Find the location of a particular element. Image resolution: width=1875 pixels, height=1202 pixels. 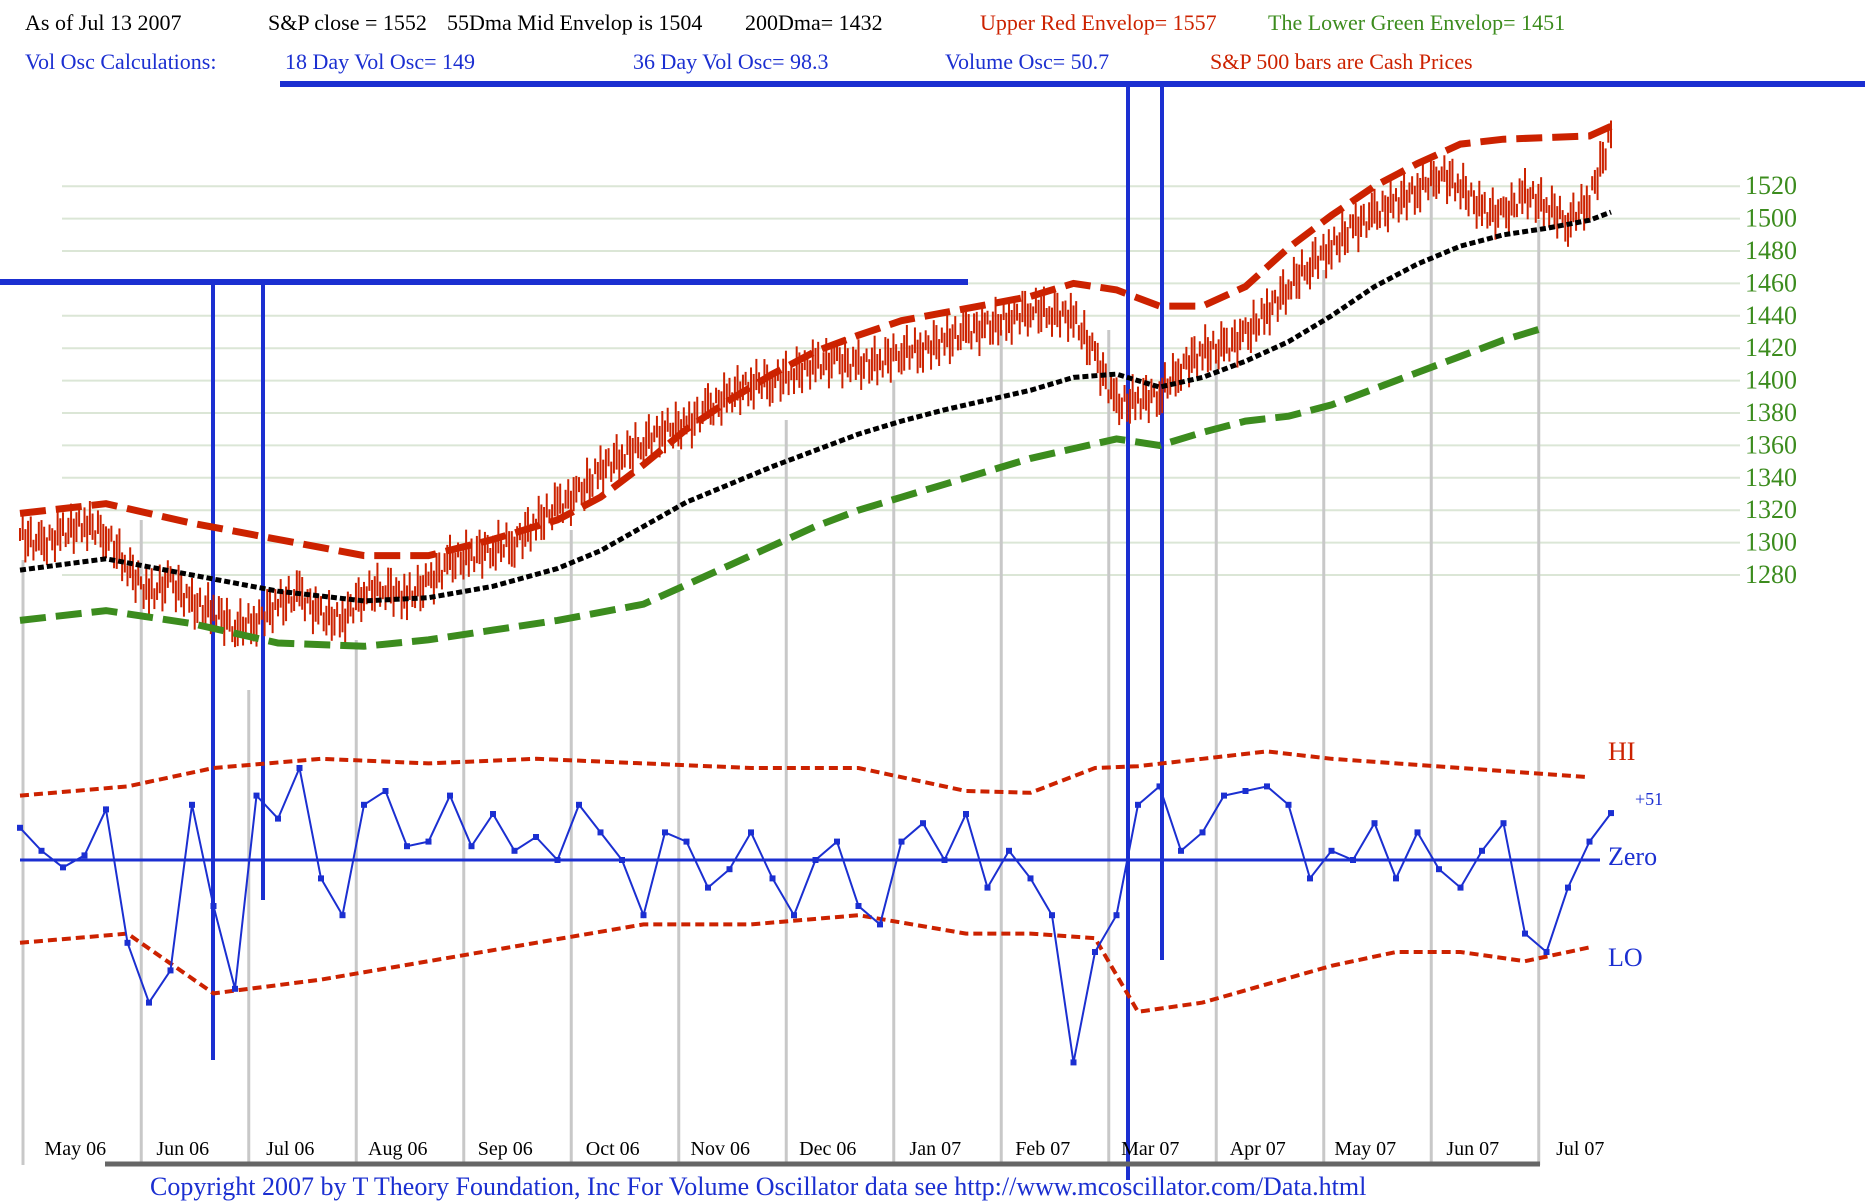

month-label-10: Mar 07 is located at coordinates (1150, 1149).